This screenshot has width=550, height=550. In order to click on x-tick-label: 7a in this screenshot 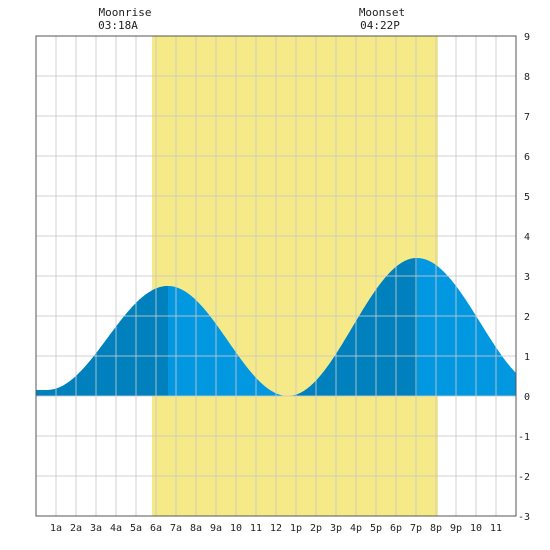, I will do `click(176, 528)`.